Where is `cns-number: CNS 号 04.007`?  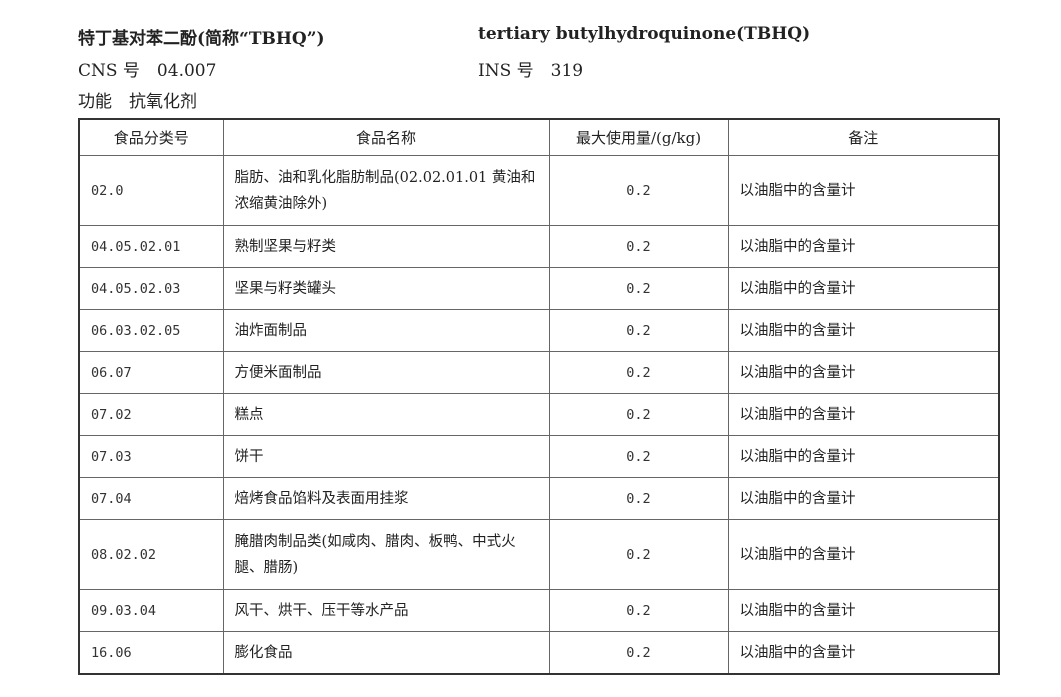
cns-number: CNS 号 04.007 is located at coordinates (147, 71).